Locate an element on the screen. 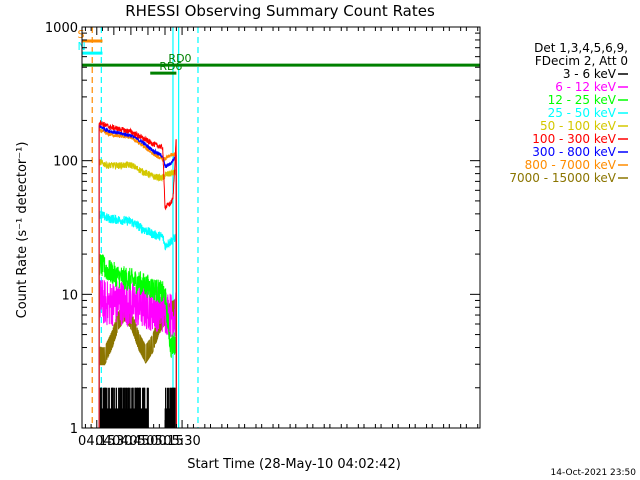  legend-entry-label: 12 - 25 keV is located at coordinates (582, 100).